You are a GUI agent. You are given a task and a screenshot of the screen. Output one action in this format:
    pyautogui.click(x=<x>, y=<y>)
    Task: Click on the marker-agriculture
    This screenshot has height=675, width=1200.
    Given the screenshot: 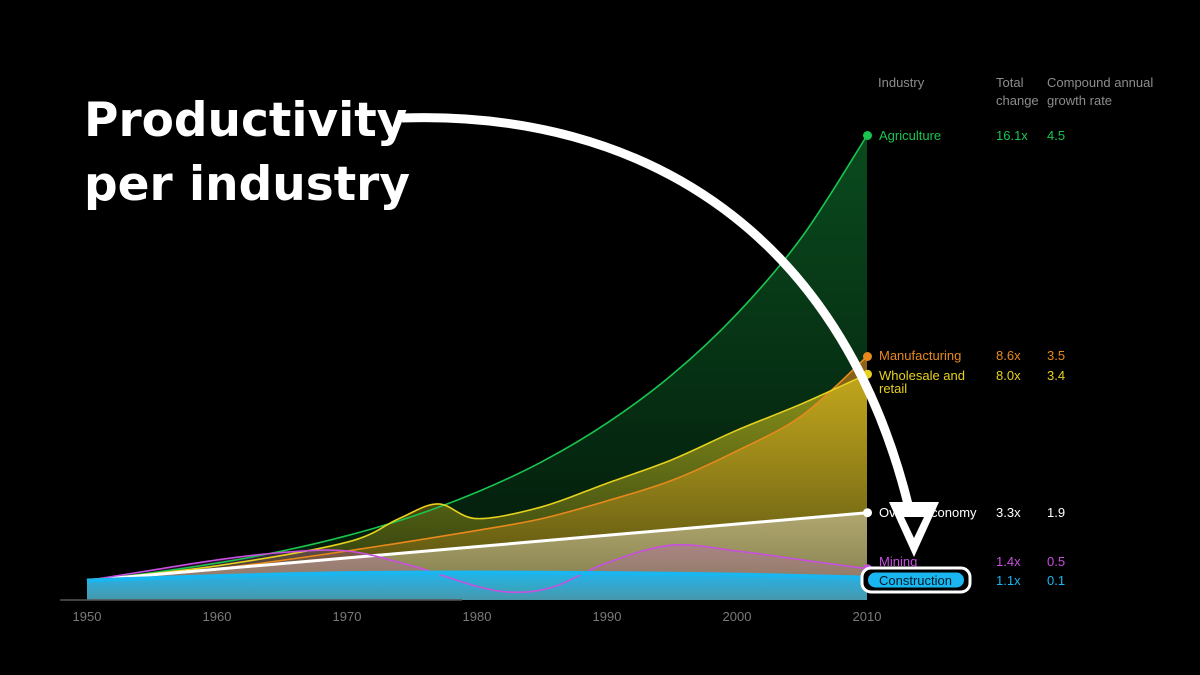 What is the action you would take?
    pyautogui.click(x=867, y=135)
    